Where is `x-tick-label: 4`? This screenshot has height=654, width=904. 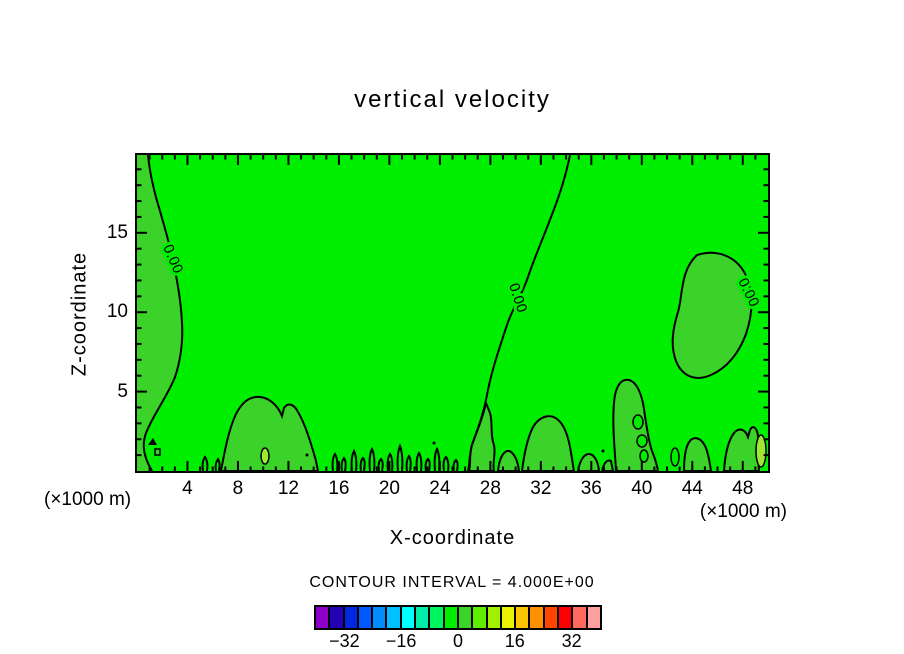
x-tick-label: 4 is located at coordinates (187, 488).